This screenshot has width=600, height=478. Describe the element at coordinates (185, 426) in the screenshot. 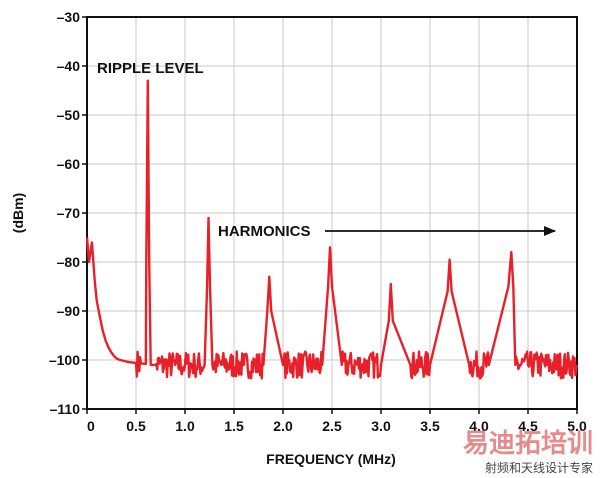

I see `x-tick-label: 1.0` at that location.